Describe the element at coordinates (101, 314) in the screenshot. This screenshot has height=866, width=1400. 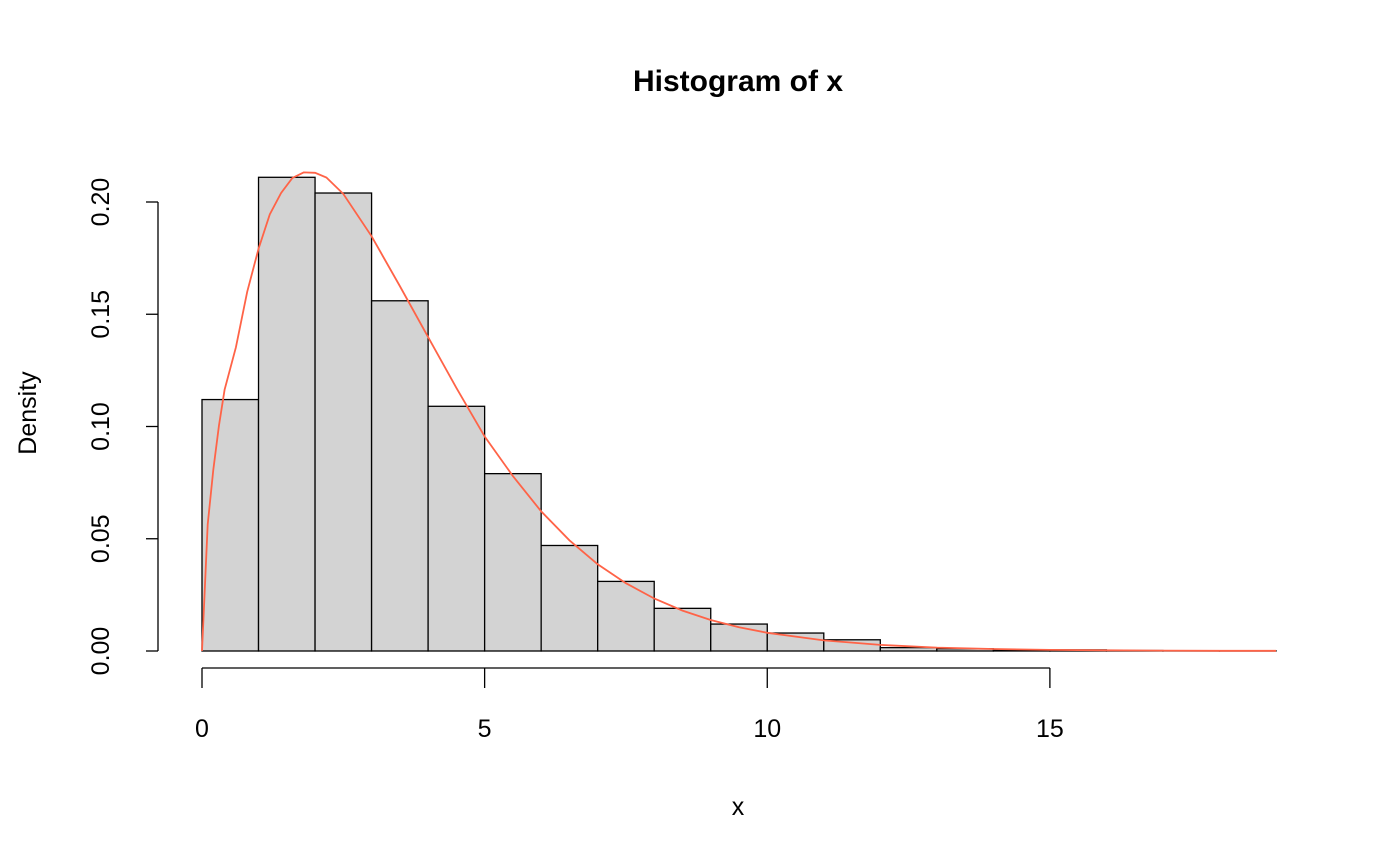
I see `y-tick-label: 0.15` at that location.